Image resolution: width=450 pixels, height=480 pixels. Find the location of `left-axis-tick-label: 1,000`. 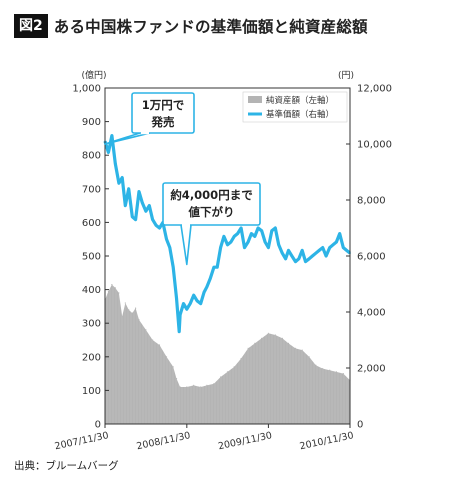

left-axis-tick-label: 1,000 is located at coordinates (86, 89).